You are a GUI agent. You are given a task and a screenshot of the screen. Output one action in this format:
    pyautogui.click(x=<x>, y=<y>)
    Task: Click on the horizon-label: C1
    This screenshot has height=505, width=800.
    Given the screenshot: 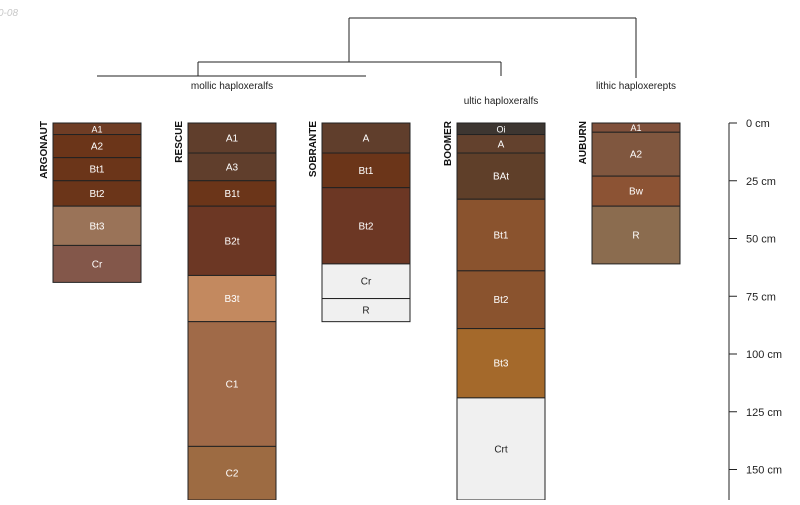 What is the action you would take?
    pyautogui.click(x=232, y=385)
    